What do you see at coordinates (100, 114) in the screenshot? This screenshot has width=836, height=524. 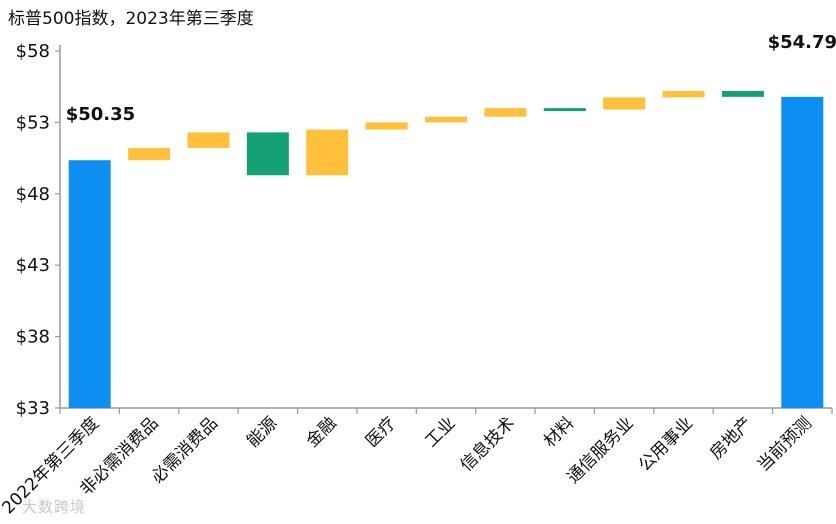 I see `data-label-start: $50.35` at bounding box center [100, 114].